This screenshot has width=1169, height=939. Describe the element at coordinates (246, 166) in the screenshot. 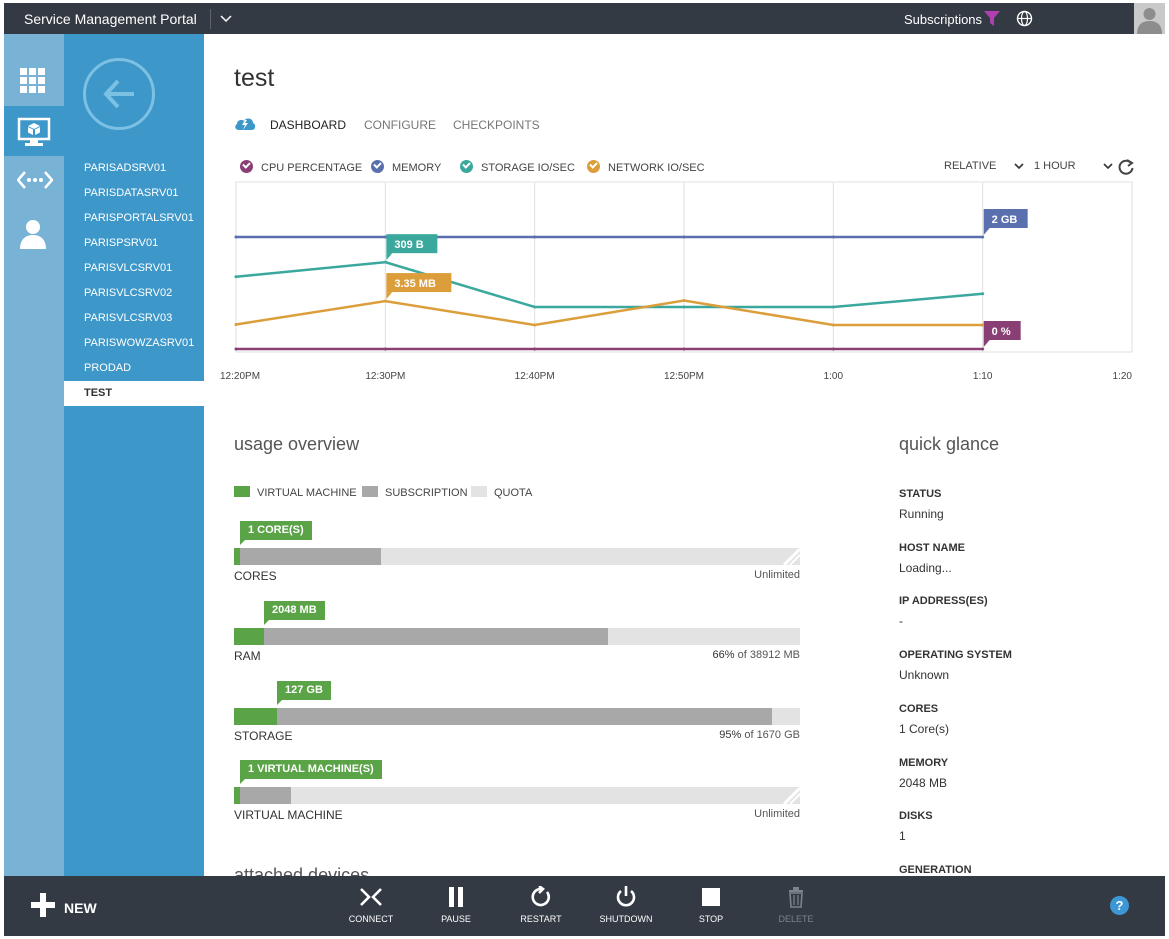

I see `check-icon` at that location.